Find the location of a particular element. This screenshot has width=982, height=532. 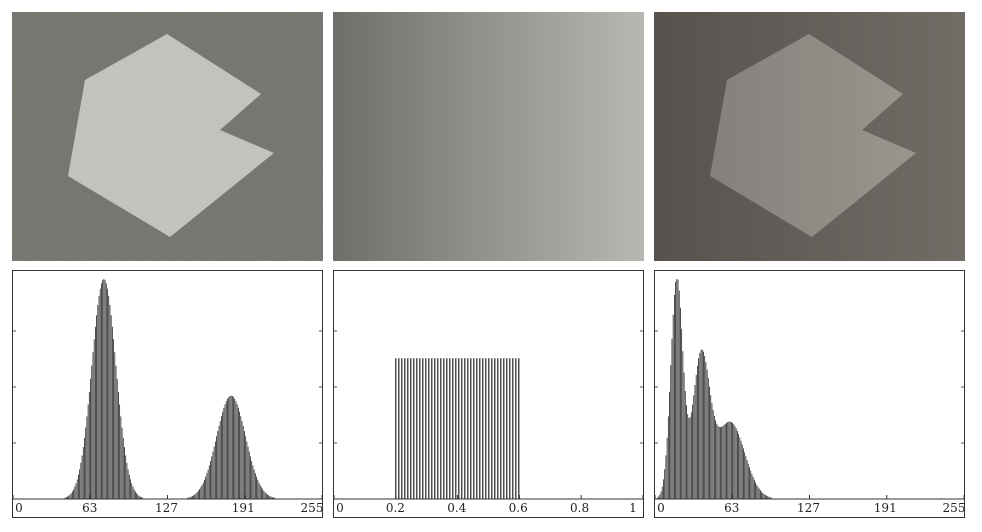

x-tick-label: 0.4 is located at coordinates (457, 508).